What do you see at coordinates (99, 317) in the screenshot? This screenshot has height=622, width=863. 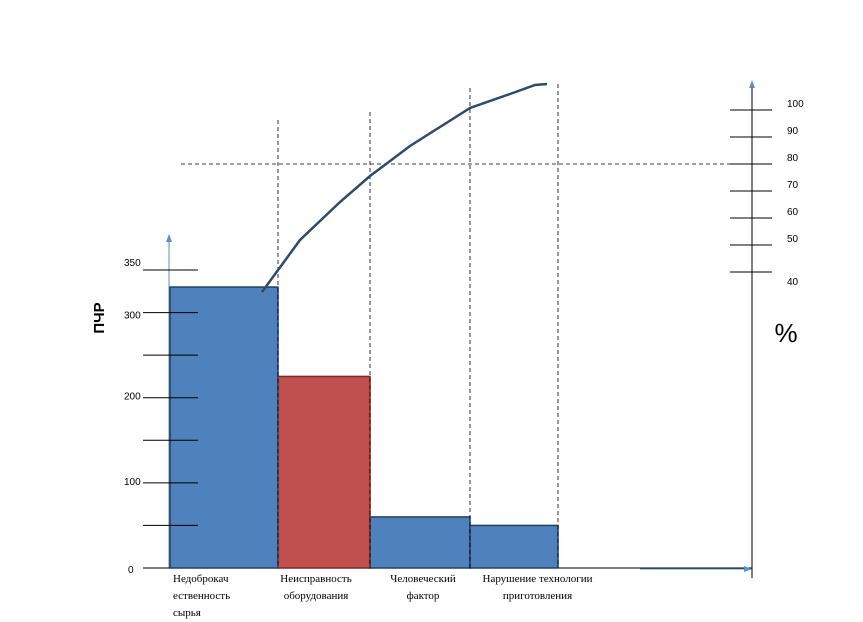 I see `y-axis-label: ПЧР` at bounding box center [99, 317].